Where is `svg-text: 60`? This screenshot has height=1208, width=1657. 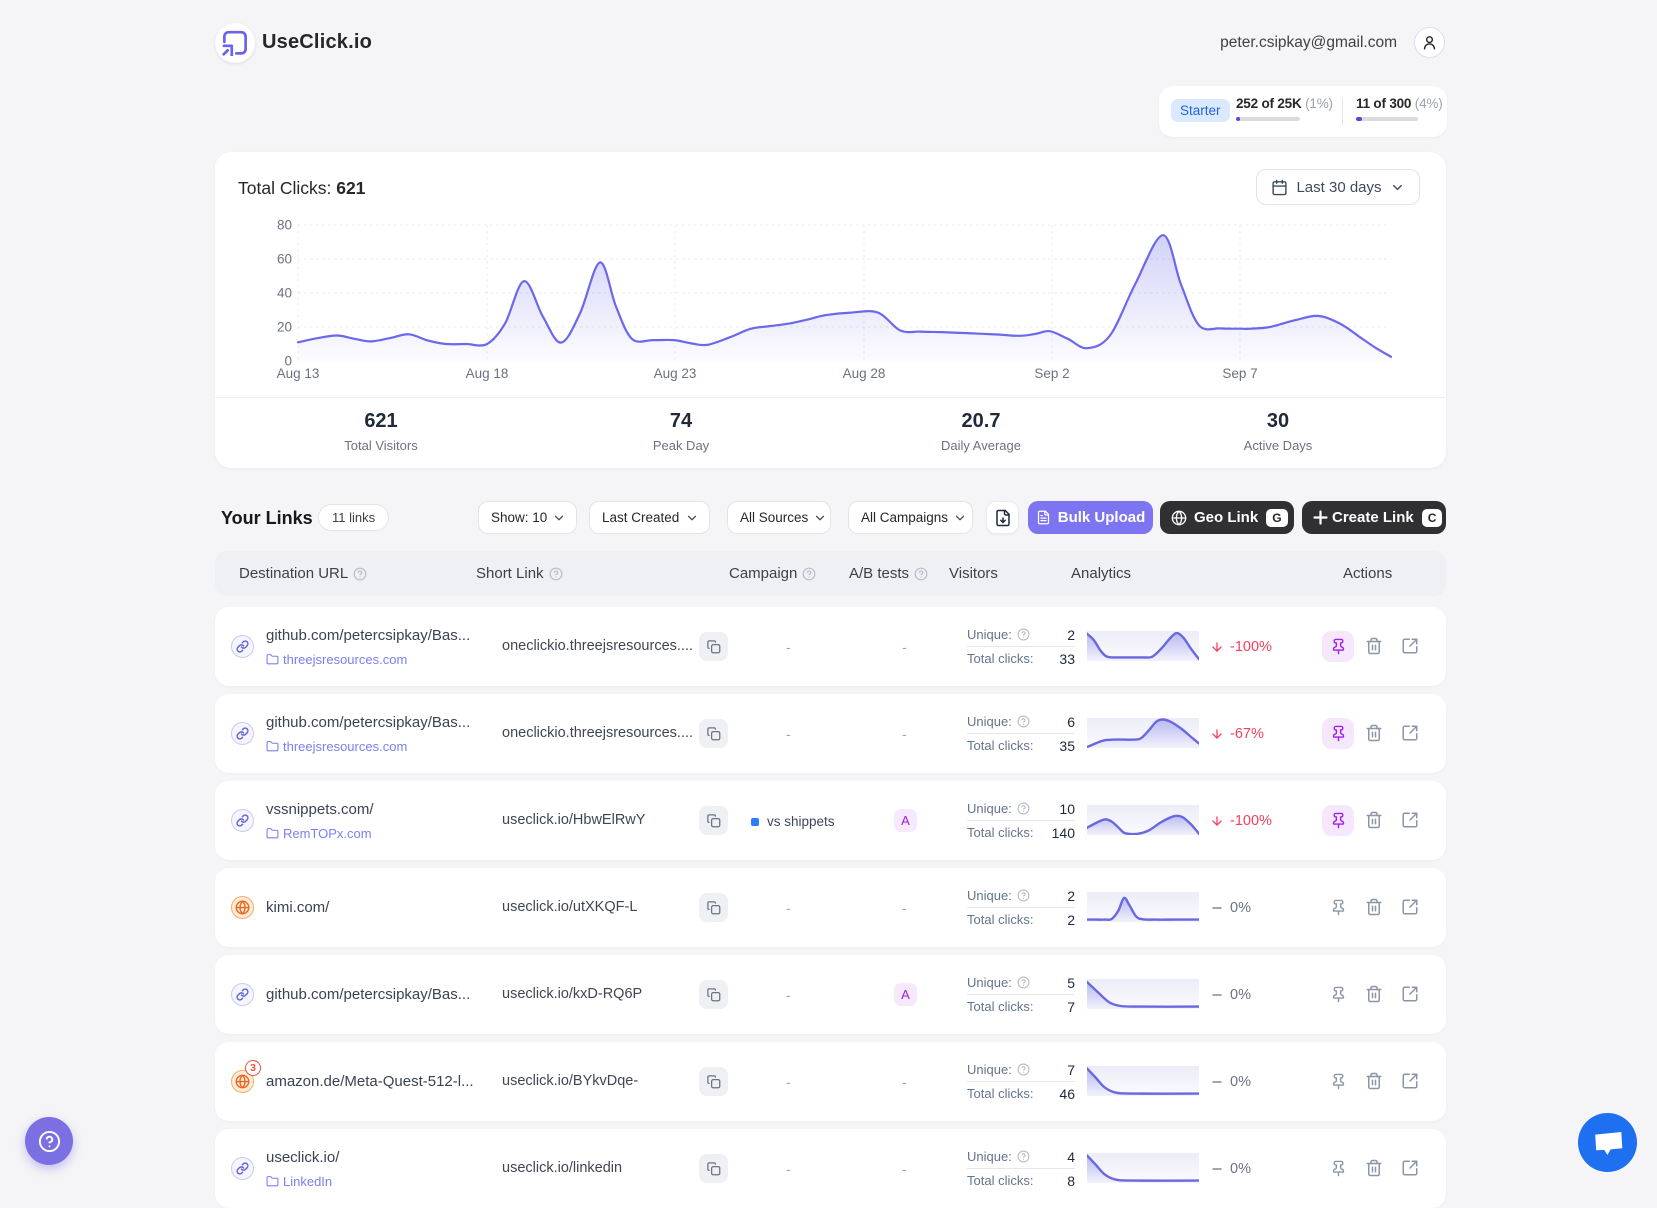
svg-text: 60 is located at coordinates (284, 259).